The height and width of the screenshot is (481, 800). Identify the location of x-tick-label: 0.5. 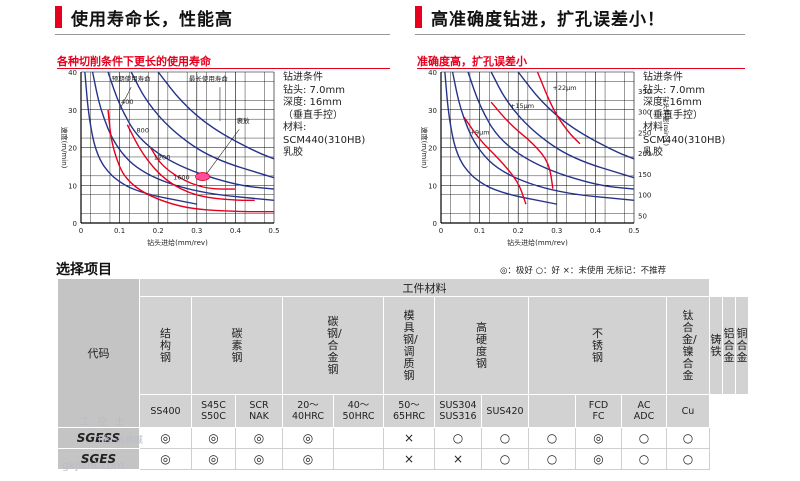
(633, 231).